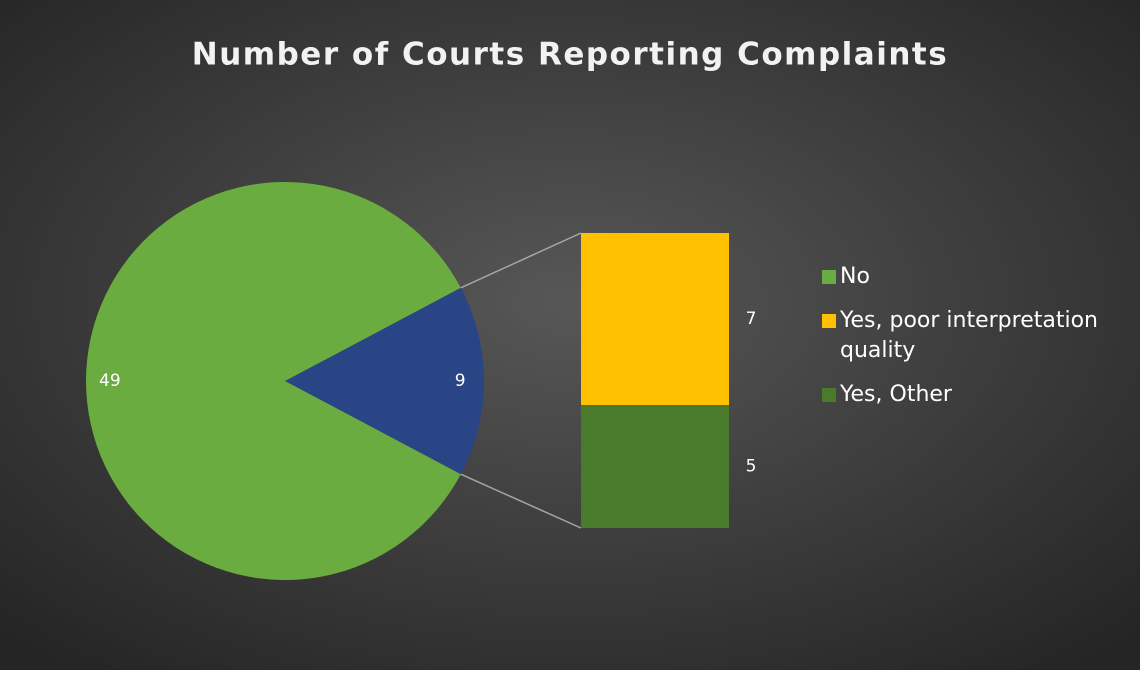 The image size is (1145, 675). What do you see at coordinates (751, 467) in the screenshot?
I see `data-label: 5` at bounding box center [751, 467].